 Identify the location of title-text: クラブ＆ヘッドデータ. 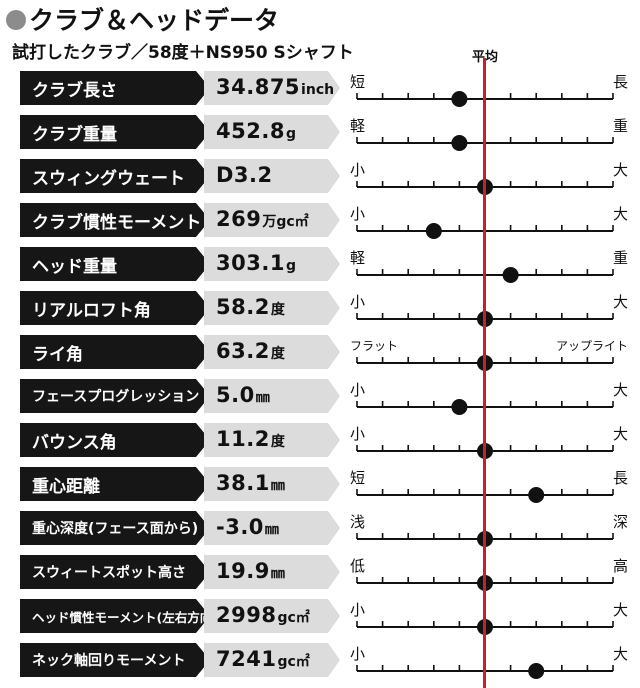
(154, 20).